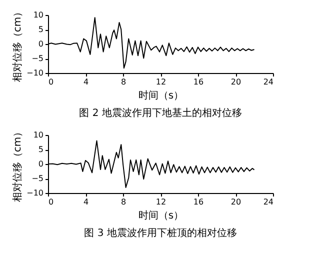 The height and width of the screenshot is (276, 332). I want to click on caption: 图 2 地震波作用下地基土的相对位移, so click(160, 113).